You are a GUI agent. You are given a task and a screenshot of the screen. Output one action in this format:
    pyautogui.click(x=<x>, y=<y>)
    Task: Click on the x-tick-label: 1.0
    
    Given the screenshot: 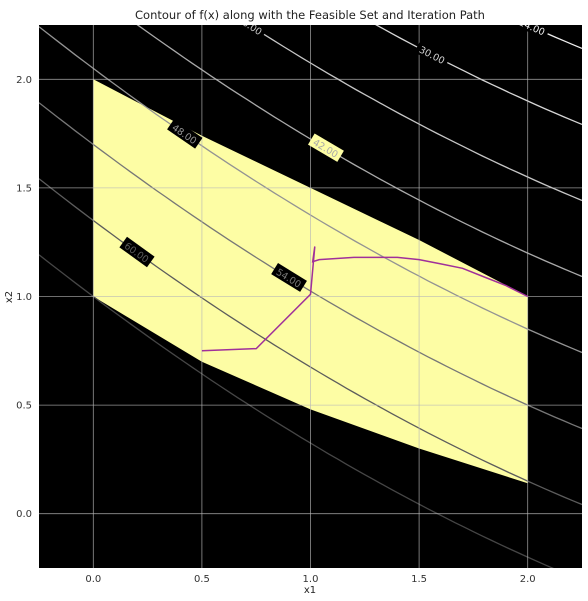 What is the action you would take?
    pyautogui.click(x=311, y=579)
    